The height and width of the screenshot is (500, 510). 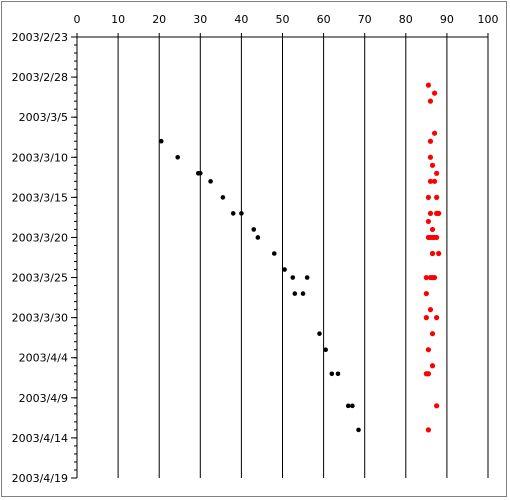 I want to click on y-tick-label: 2003/4/14, so click(x=40, y=438).